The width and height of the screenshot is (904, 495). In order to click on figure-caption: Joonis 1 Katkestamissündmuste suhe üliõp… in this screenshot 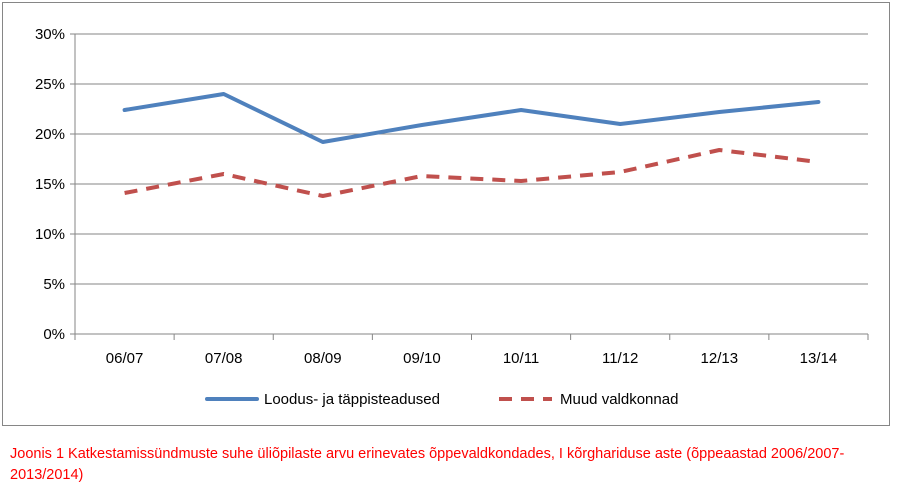, I will do `click(427, 464)`.